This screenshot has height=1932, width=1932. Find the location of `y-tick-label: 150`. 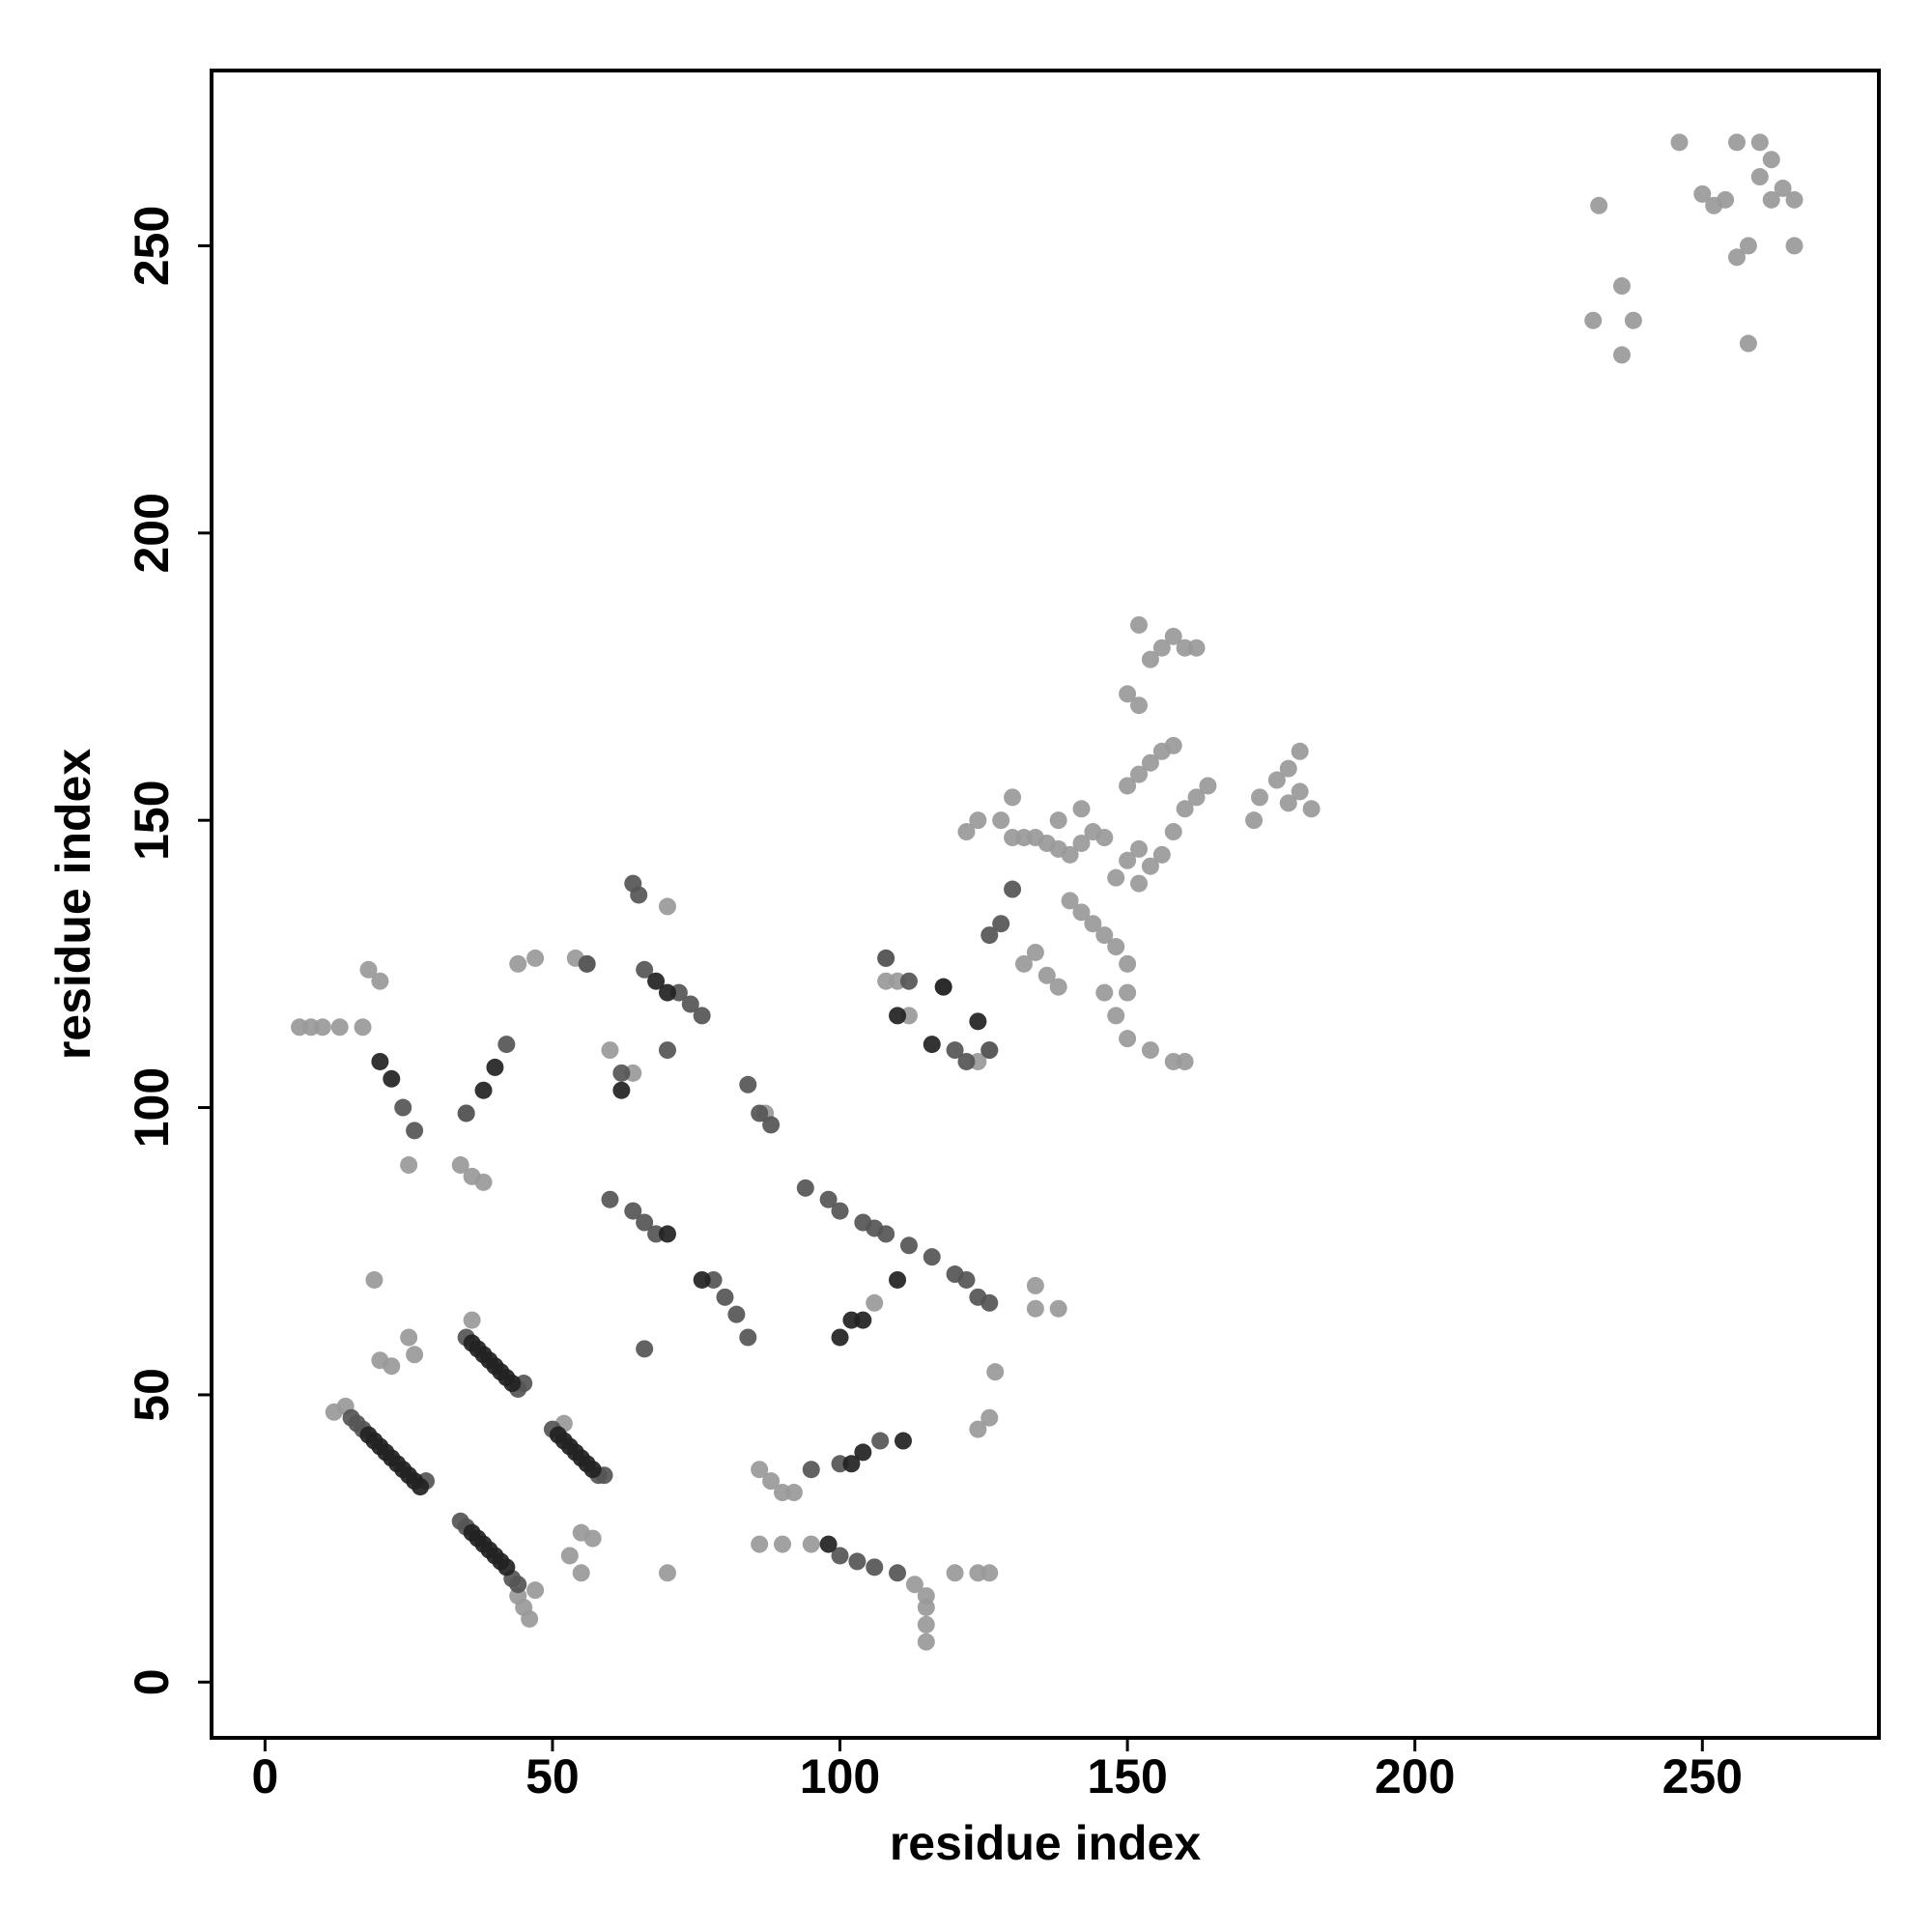

y-tick-label: 150 is located at coordinates (152, 820).